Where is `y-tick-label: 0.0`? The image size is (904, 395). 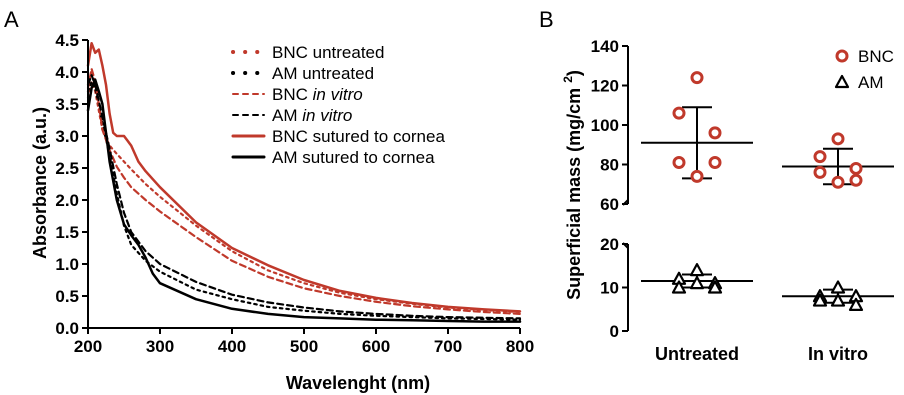 y-tick-label: 0.0 is located at coordinates (67, 328).